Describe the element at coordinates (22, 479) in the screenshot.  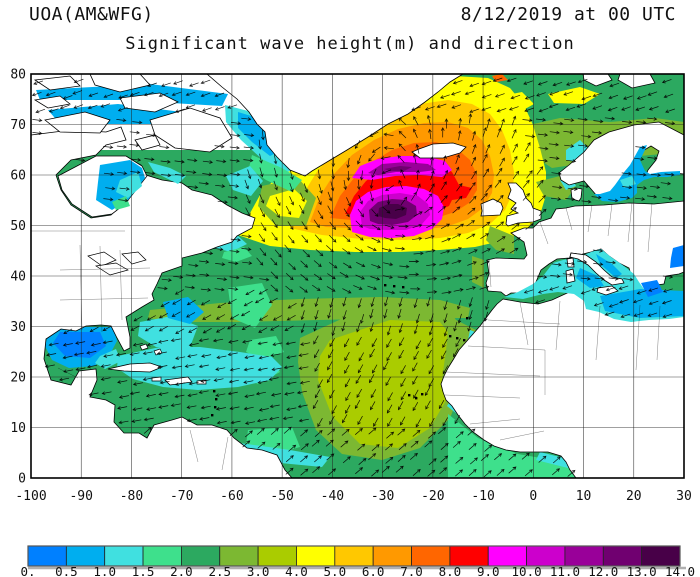
I see `y-tick-label: 0` at that location.